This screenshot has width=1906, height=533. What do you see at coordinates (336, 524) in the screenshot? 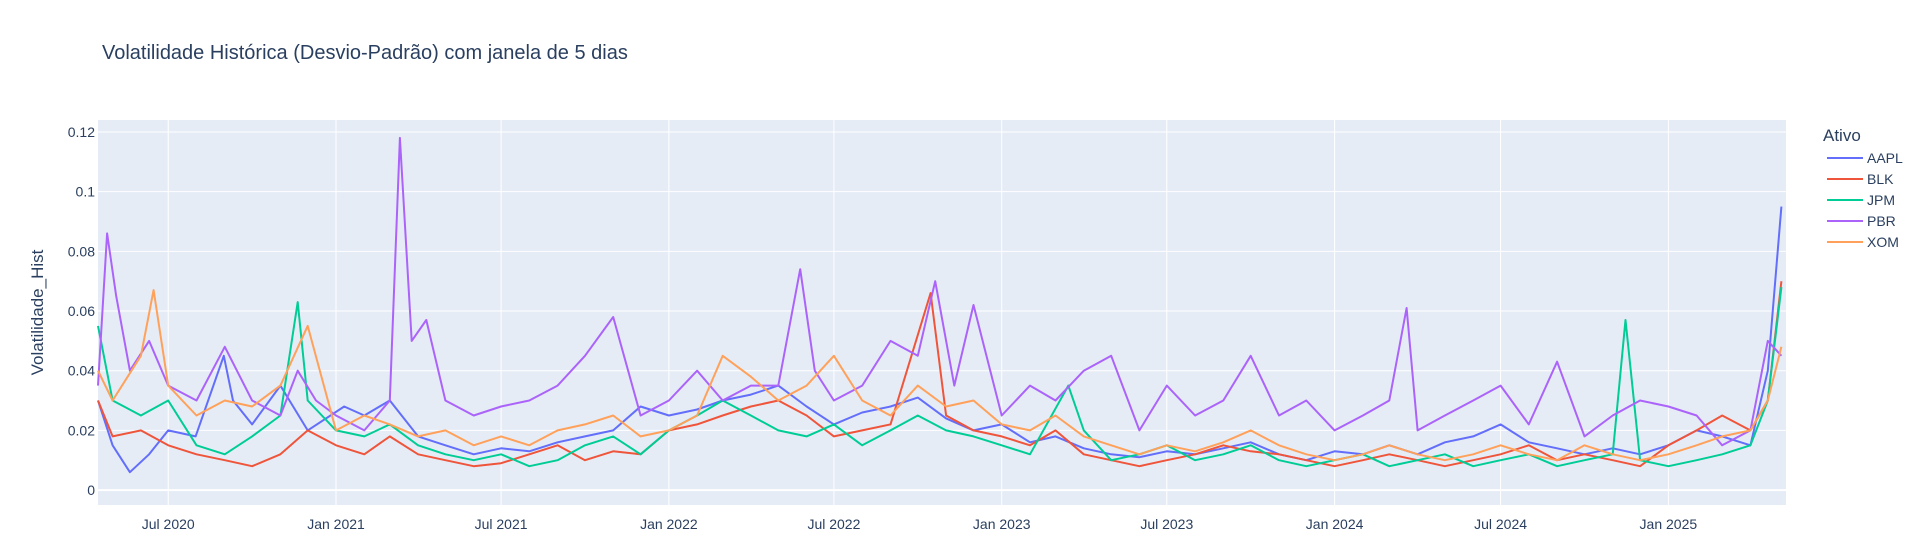
I see `x-tick-label: Jan 2021` at bounding box center [336, 524].